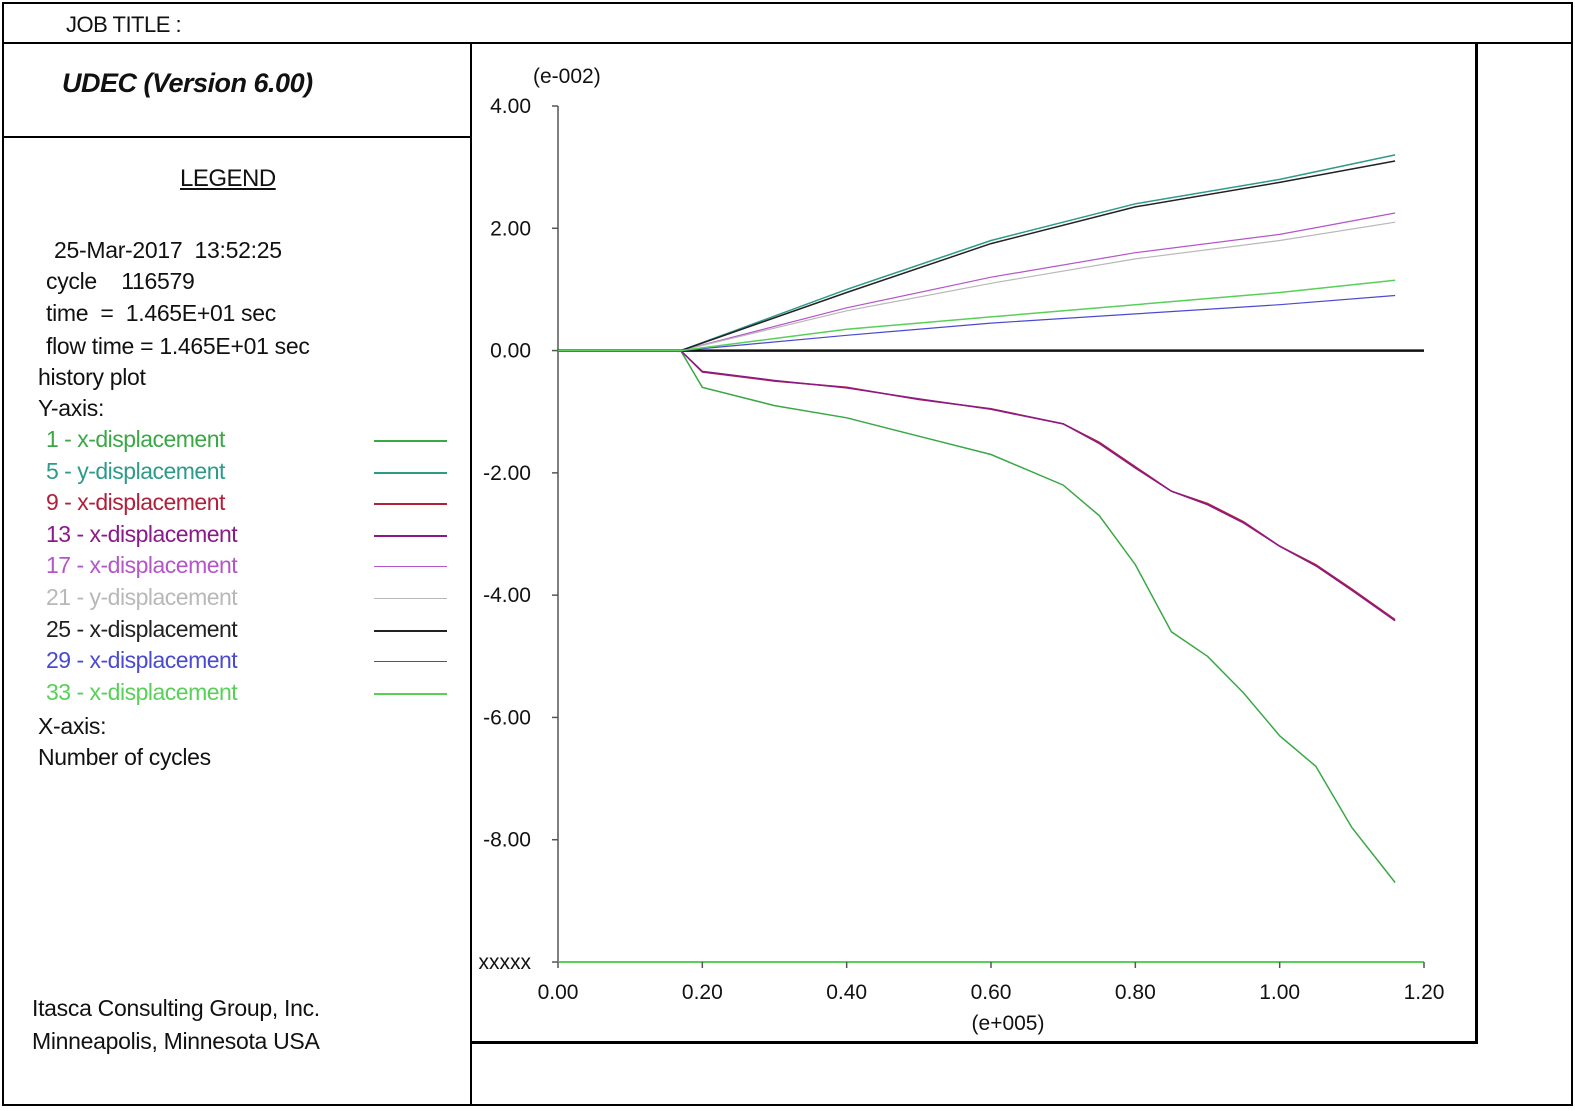 The image size is (1575, 1111). Describe the element at coordinates (124, 24) in the screenshot. I see `job-title: JOB TITLE :` at that location.